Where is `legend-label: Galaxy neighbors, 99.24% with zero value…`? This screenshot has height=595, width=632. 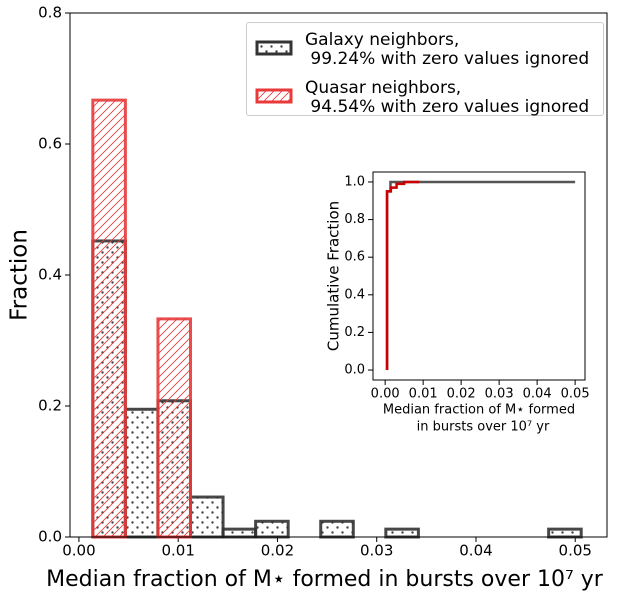 legend-label: Galaxy neighbors, 99.24% with zero value… is located at coordinates (447, 49).